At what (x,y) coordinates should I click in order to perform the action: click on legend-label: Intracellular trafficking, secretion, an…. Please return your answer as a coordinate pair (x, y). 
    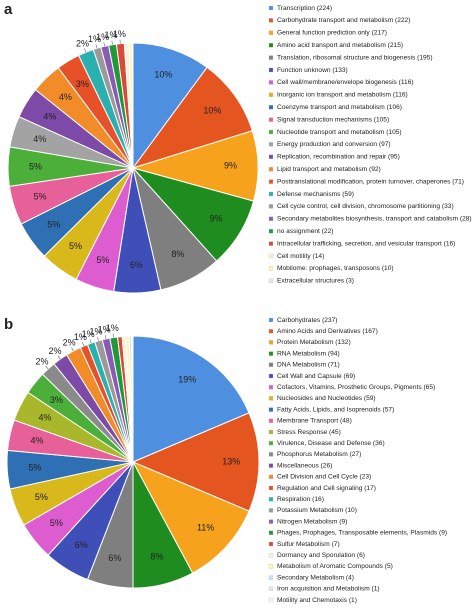
    Looking at the image, I should click on (366, 243).